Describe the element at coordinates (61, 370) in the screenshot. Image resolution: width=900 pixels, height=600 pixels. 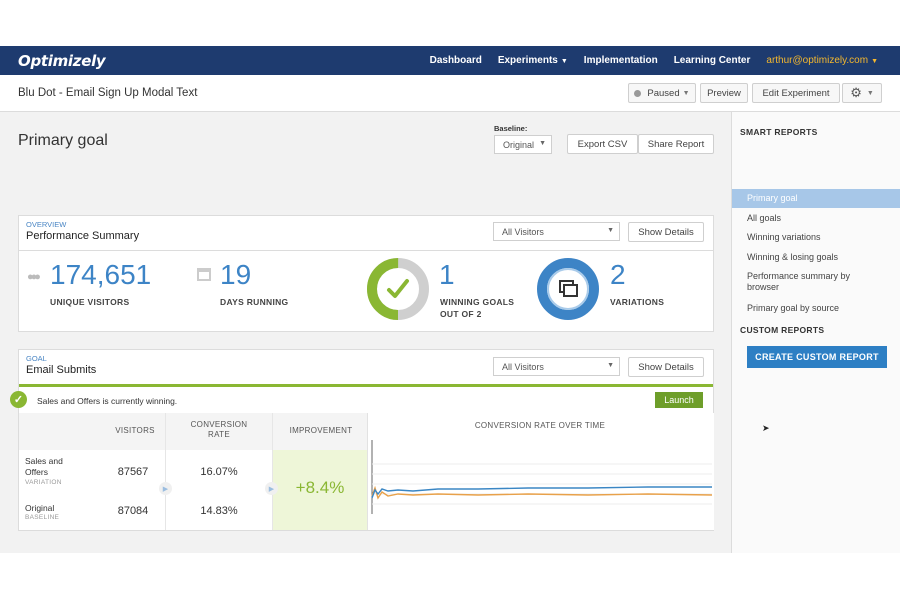
I see `goal-title: Email Submits` at that location.